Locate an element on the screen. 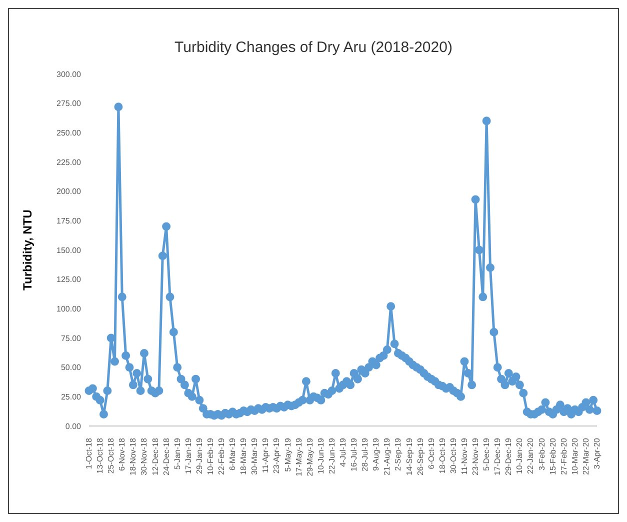  x-tick-label: 18-Mar-19 is located at coordinates (243, 456).